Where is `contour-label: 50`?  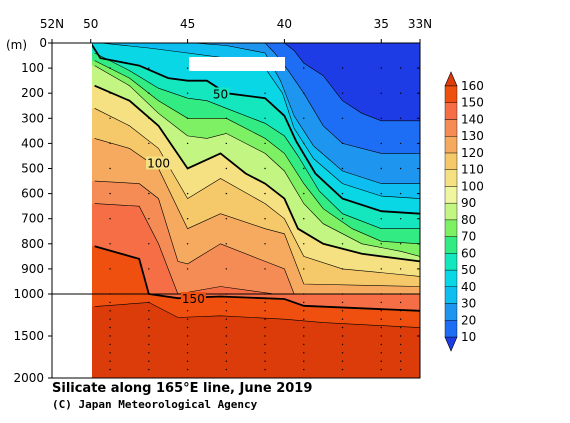
contour-label: 50 is located at coordinates (220, 94).